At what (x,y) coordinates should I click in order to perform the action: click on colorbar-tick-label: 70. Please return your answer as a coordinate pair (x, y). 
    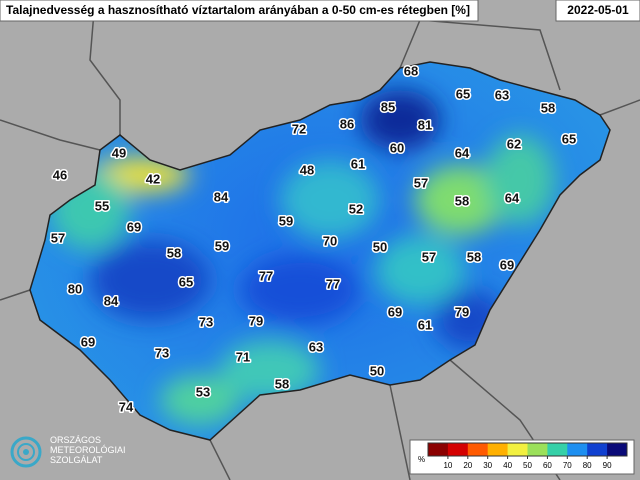
    Looking at the image, I should click on (567, 465).